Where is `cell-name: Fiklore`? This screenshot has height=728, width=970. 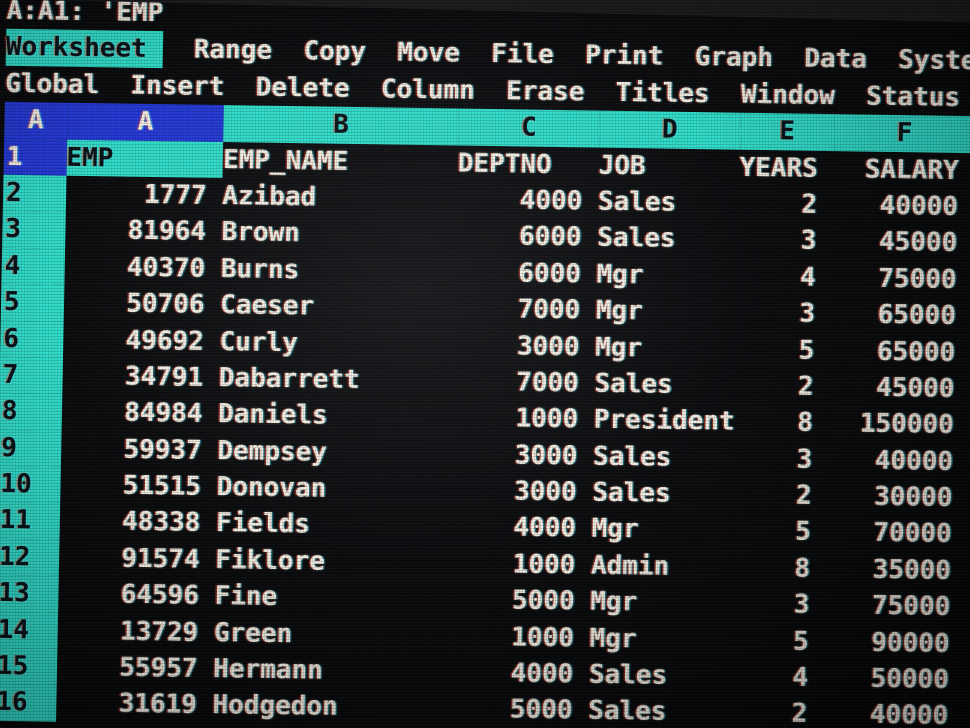
cell-name: Fiklore is located at coordinates (270, 560).